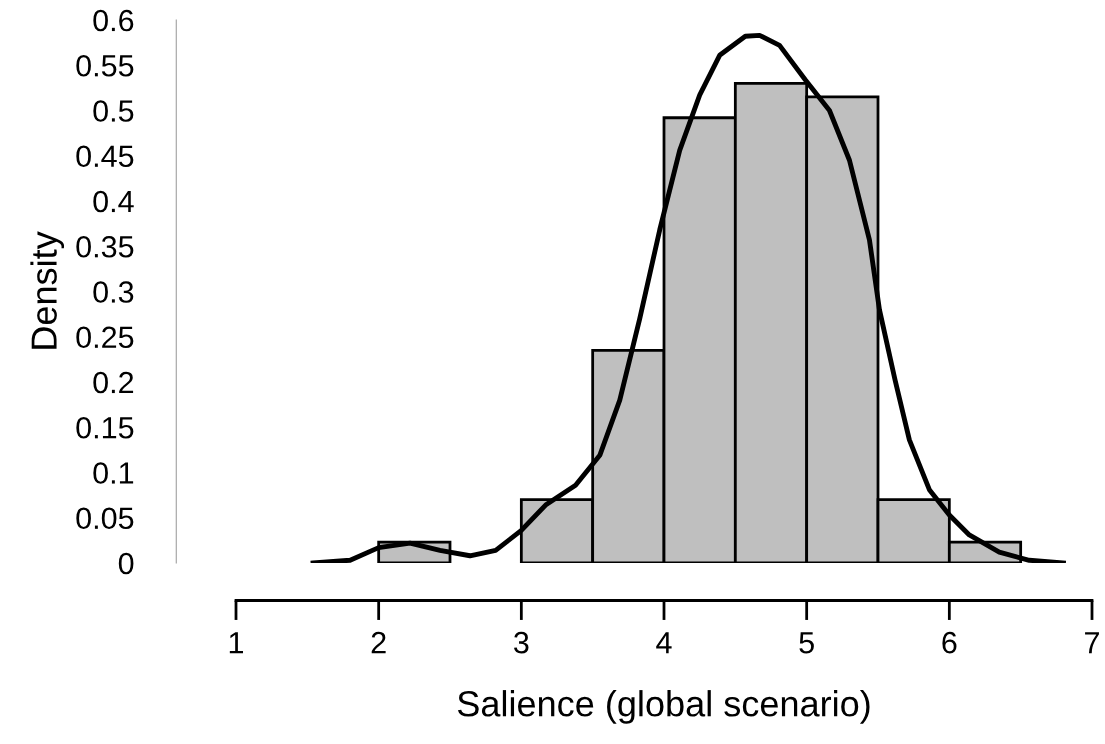 The width and height of the screenshot is (1105, 744). Describe the element at coordinates (1092, 643) in the screenshot. I see `x-tick-label: 7` at that location.